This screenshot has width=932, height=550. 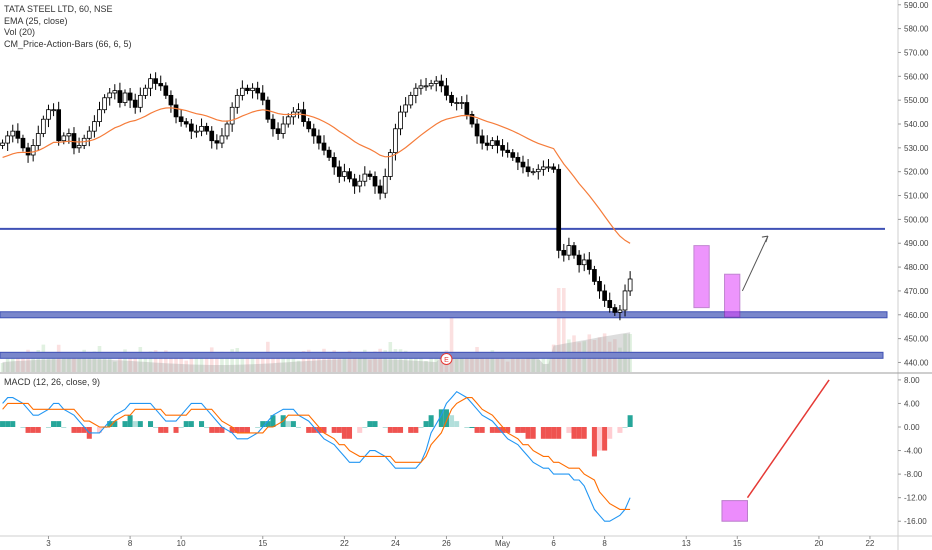 I want to click on price-tick-label: 590.00, so click(x=916, y=5).